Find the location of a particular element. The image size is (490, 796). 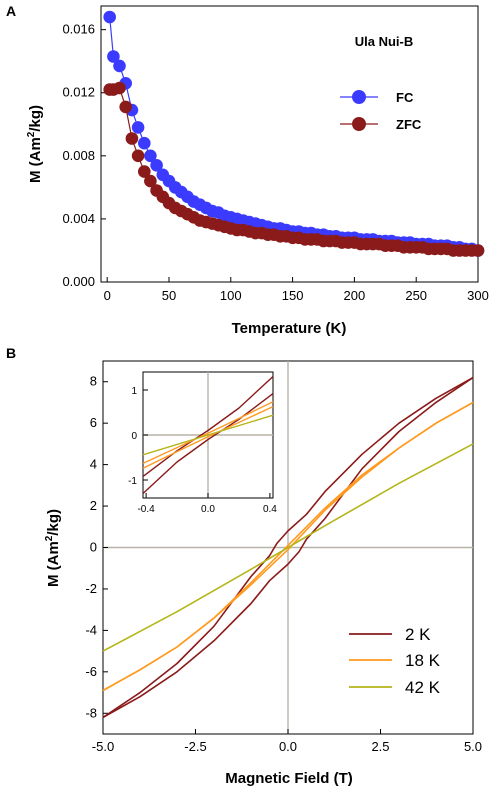

inset-chart: -0.4 0.0 0.4 -1 0 1 is located at coordinates (202, 443).